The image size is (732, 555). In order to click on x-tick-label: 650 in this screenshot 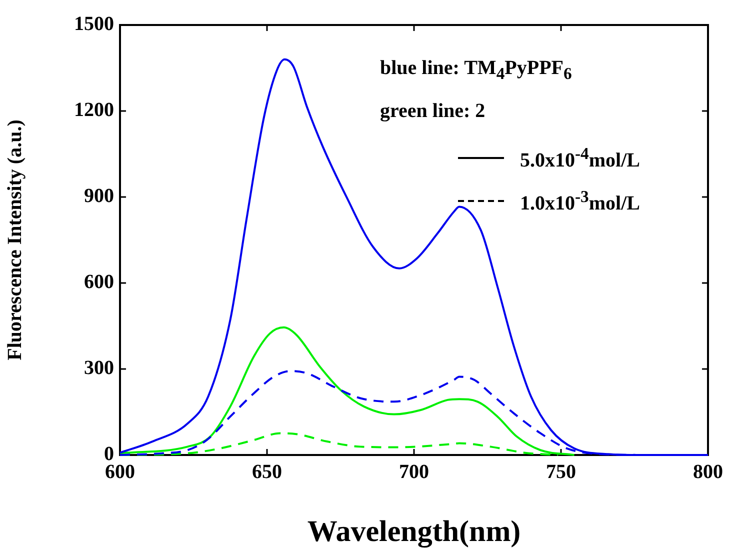, I will do `click(267, 472)`.